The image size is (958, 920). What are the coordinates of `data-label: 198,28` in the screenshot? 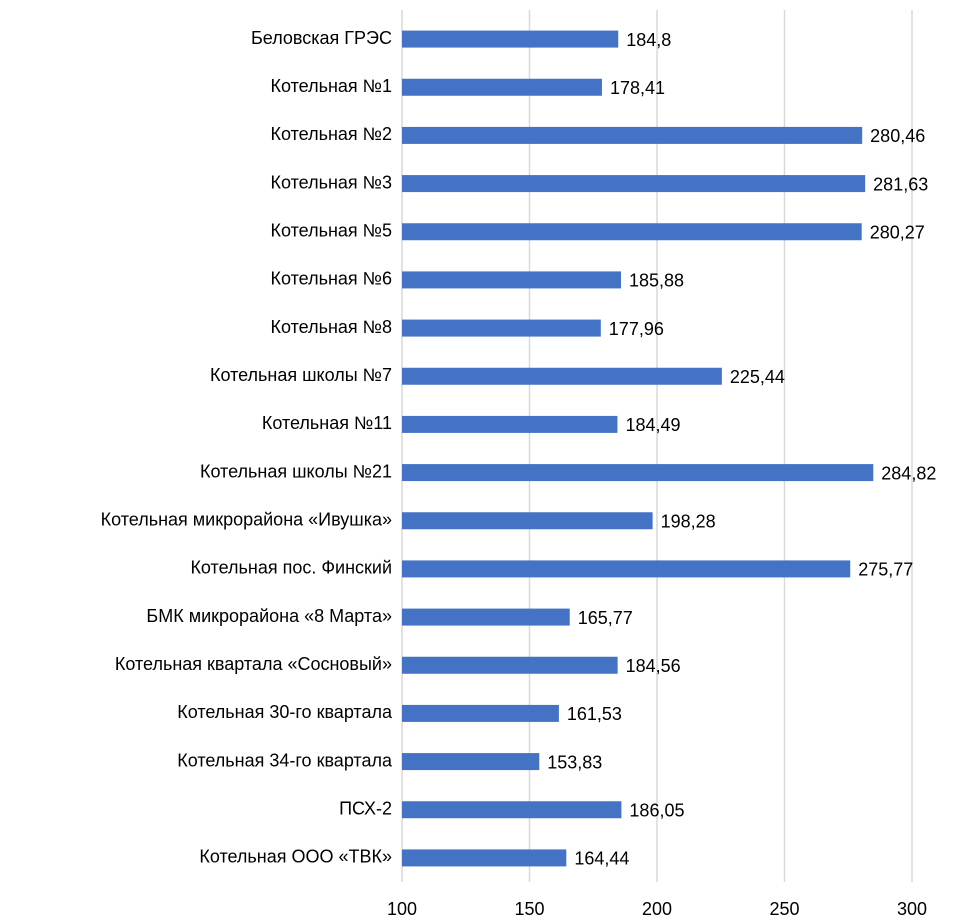 It's located at (688, 522).